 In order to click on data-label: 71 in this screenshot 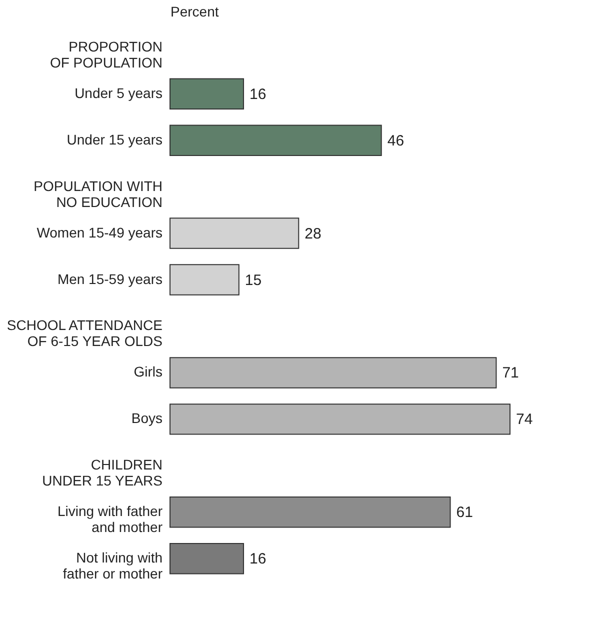, I will do `click(510, 373)`.